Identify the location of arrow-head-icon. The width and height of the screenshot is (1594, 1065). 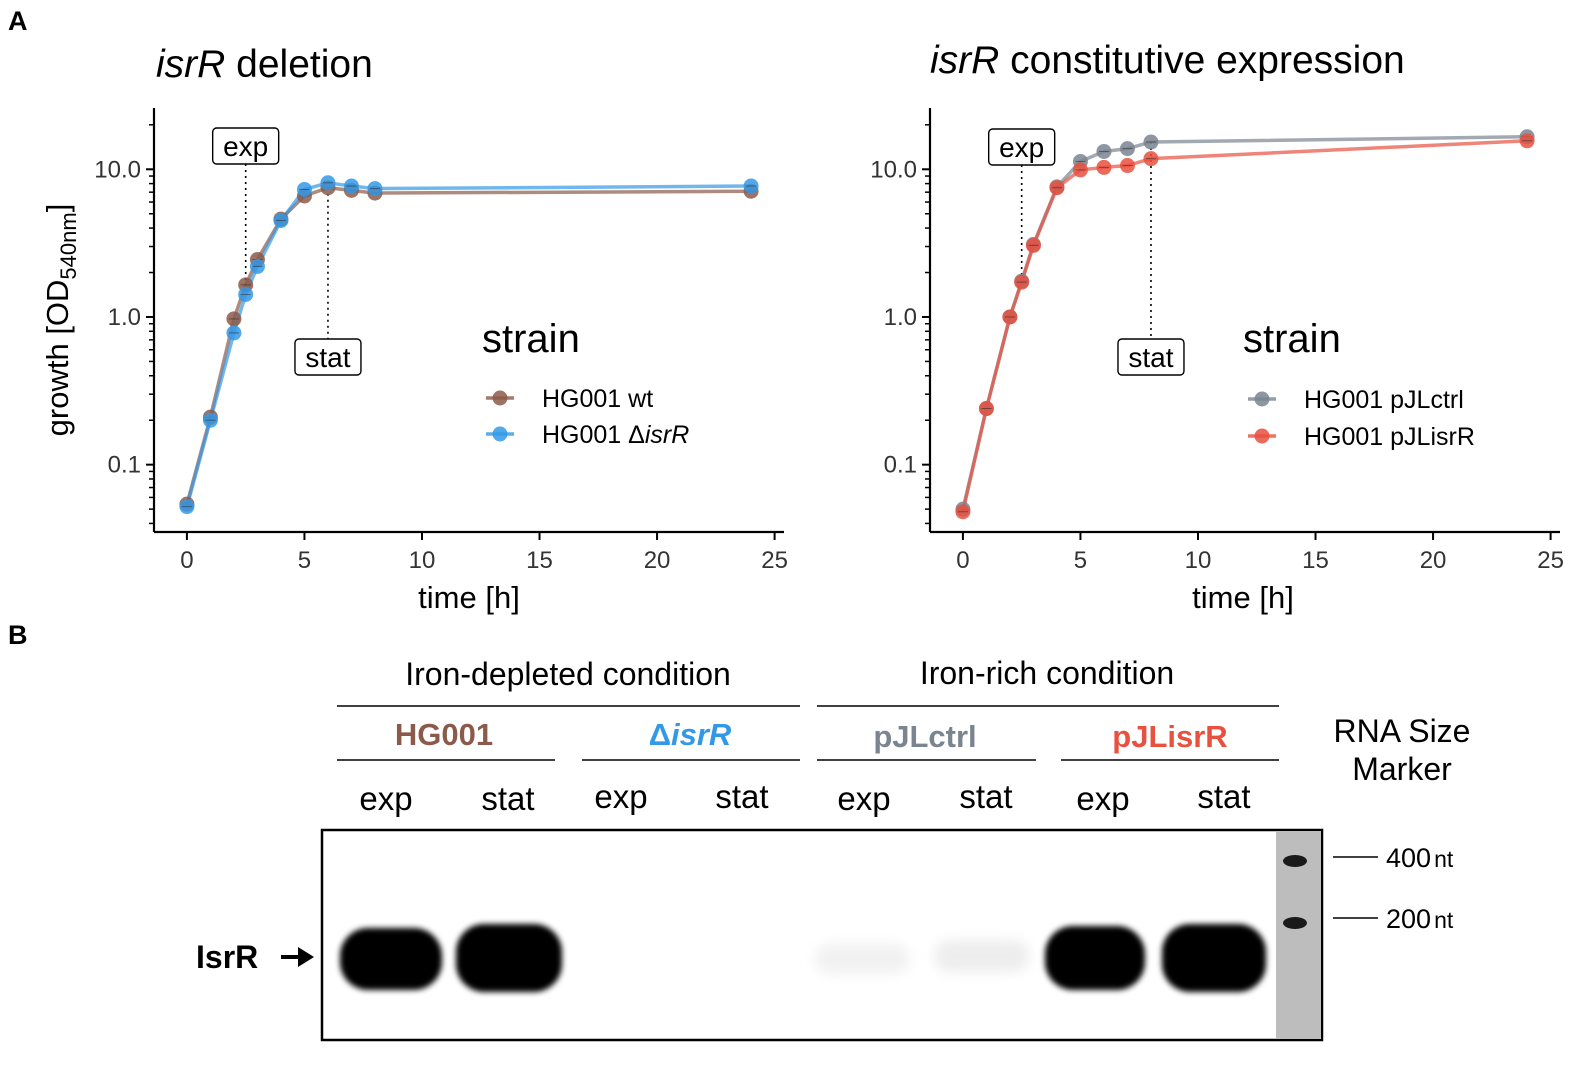
(306, 957).